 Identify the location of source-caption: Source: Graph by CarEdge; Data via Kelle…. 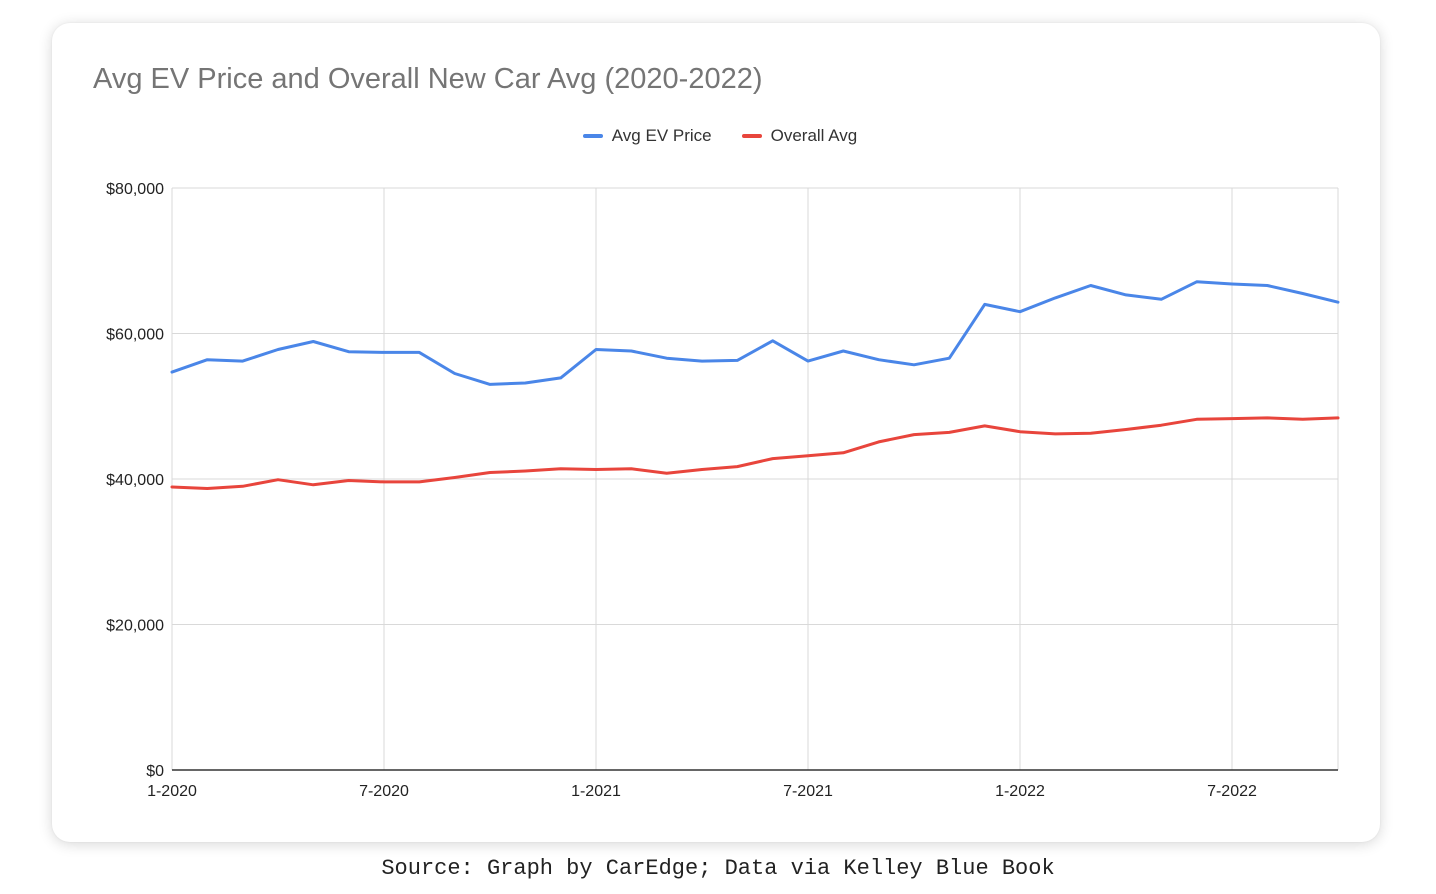
(718, 868).